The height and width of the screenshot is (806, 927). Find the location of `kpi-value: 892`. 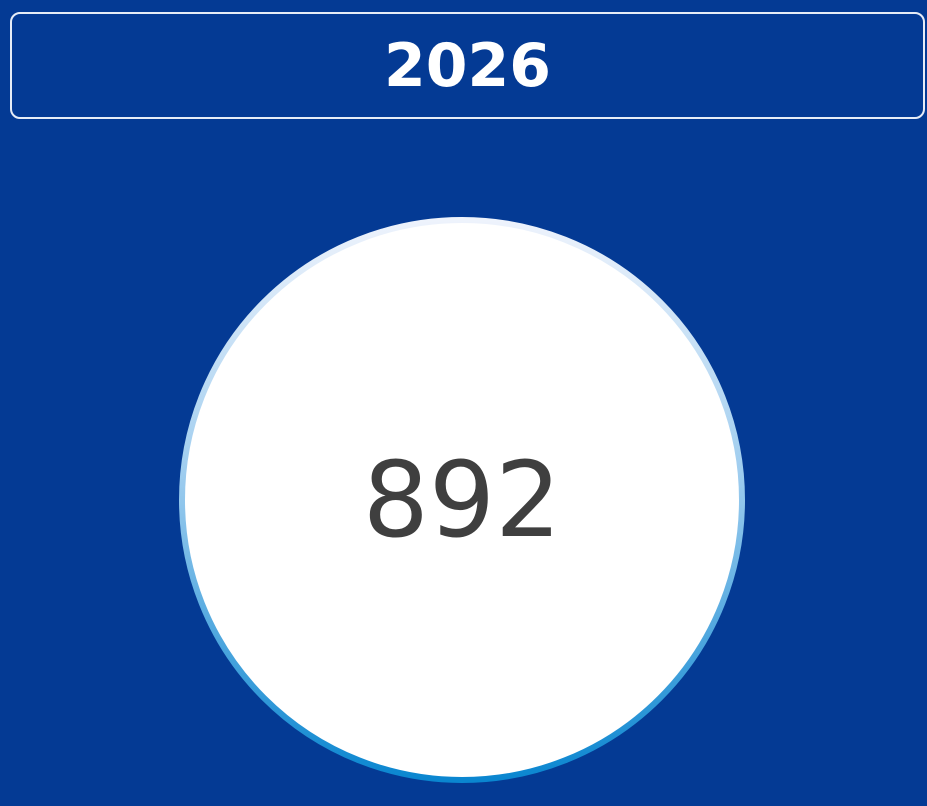

kpi-value: 892 is located at coordinates (462, 500).